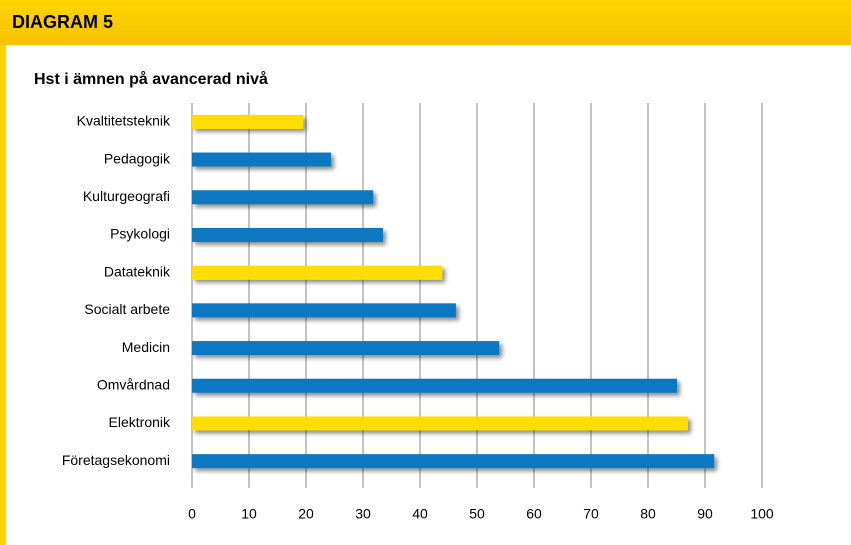  I want to click on x-tick-label: 70, so click(591, 514).